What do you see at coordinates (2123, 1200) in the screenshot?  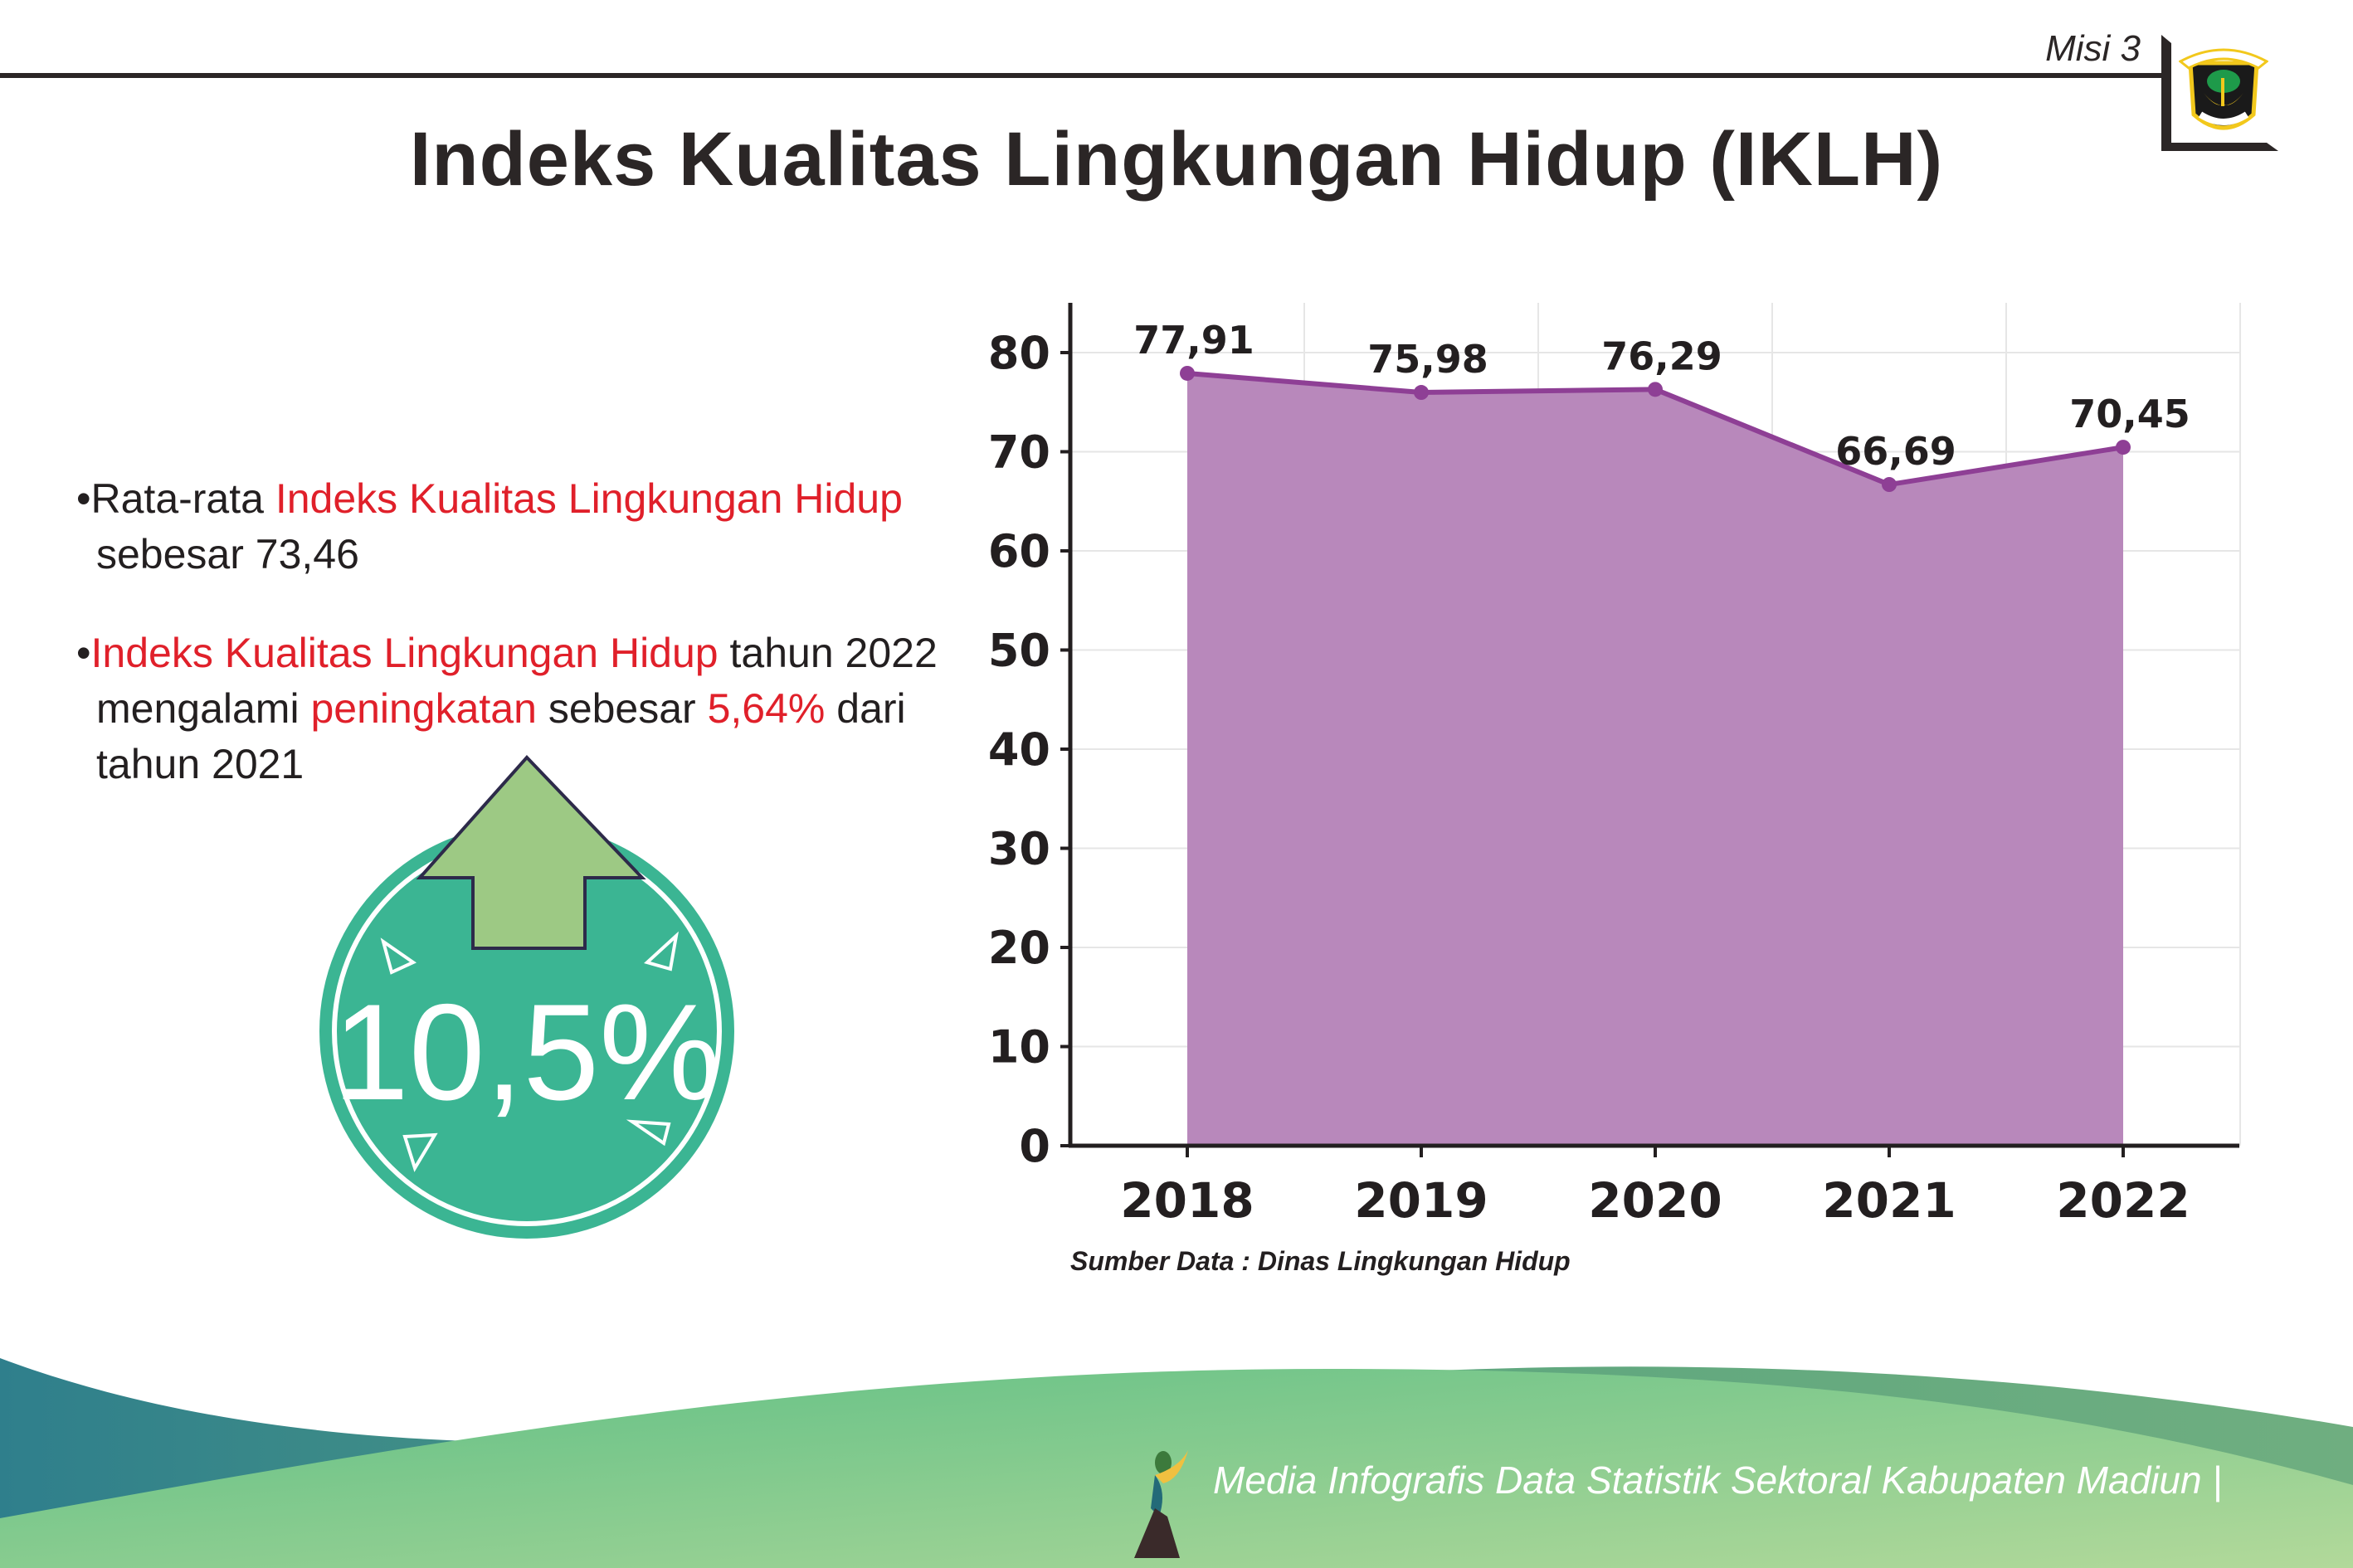 I see `x-tick-label: 2022` at bounding box center [2123, 1200].